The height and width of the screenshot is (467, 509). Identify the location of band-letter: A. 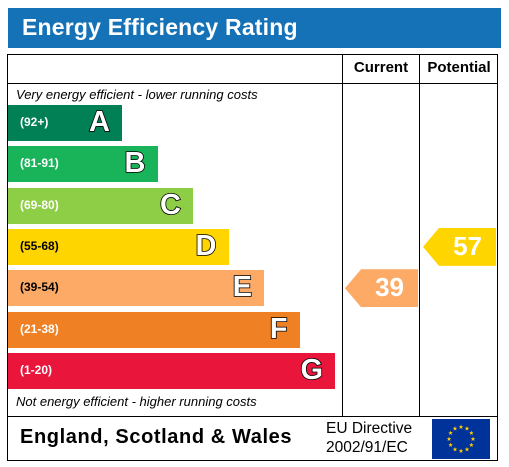
(99, 122).